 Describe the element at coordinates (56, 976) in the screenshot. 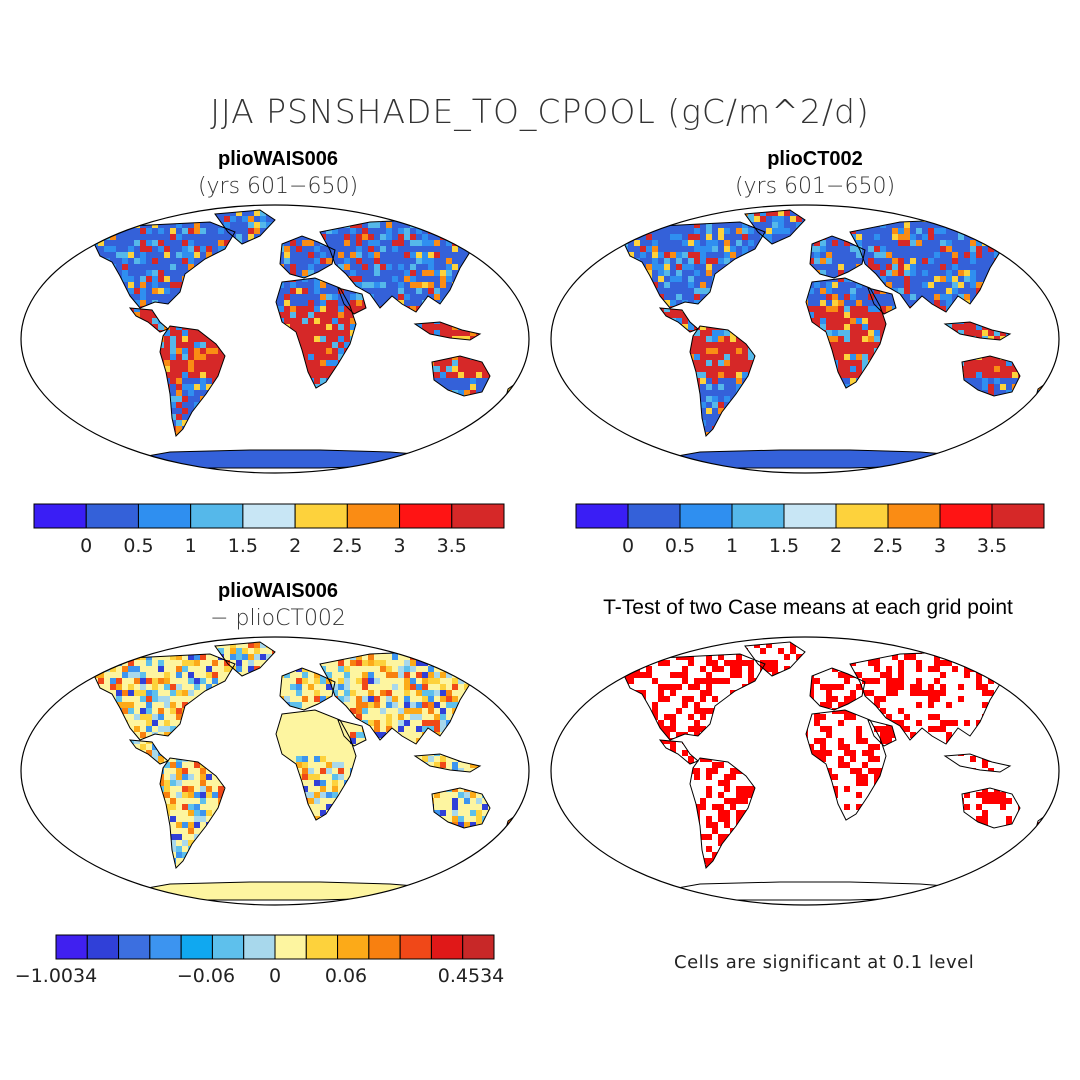

I see `colorbar-tick-label: −1.0034` at that location.